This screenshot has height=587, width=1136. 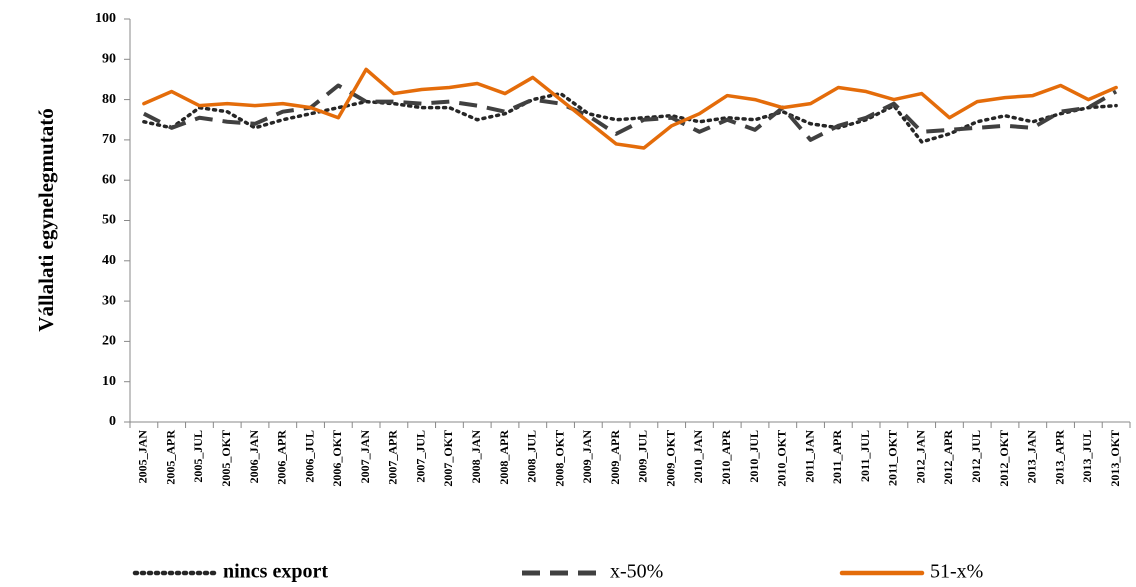 What do you see at coordinates (532, 456) in the screenshot?
I see `x-tick-label: 2008_JUL` at bounding box center [532, 456].